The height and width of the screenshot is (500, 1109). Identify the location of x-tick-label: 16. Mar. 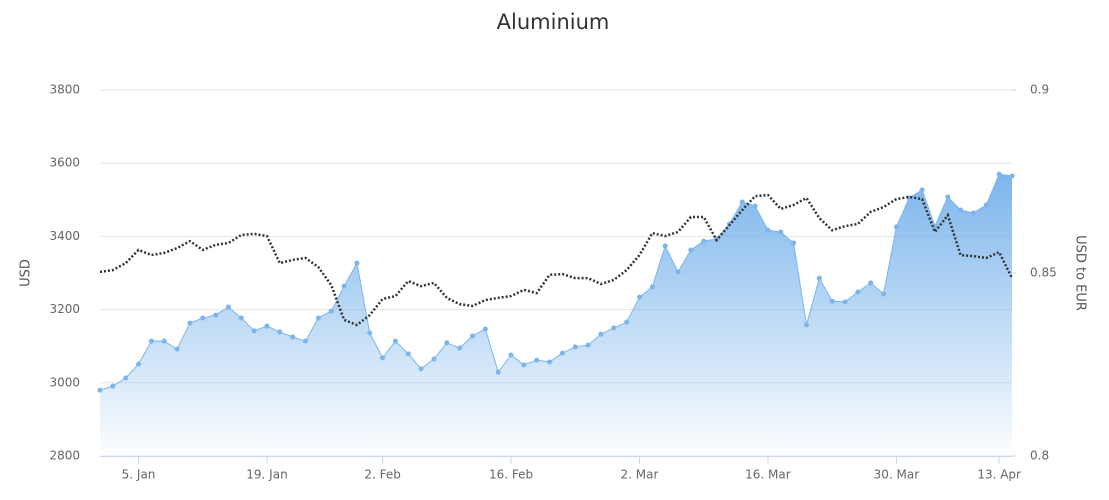
(768, 475).